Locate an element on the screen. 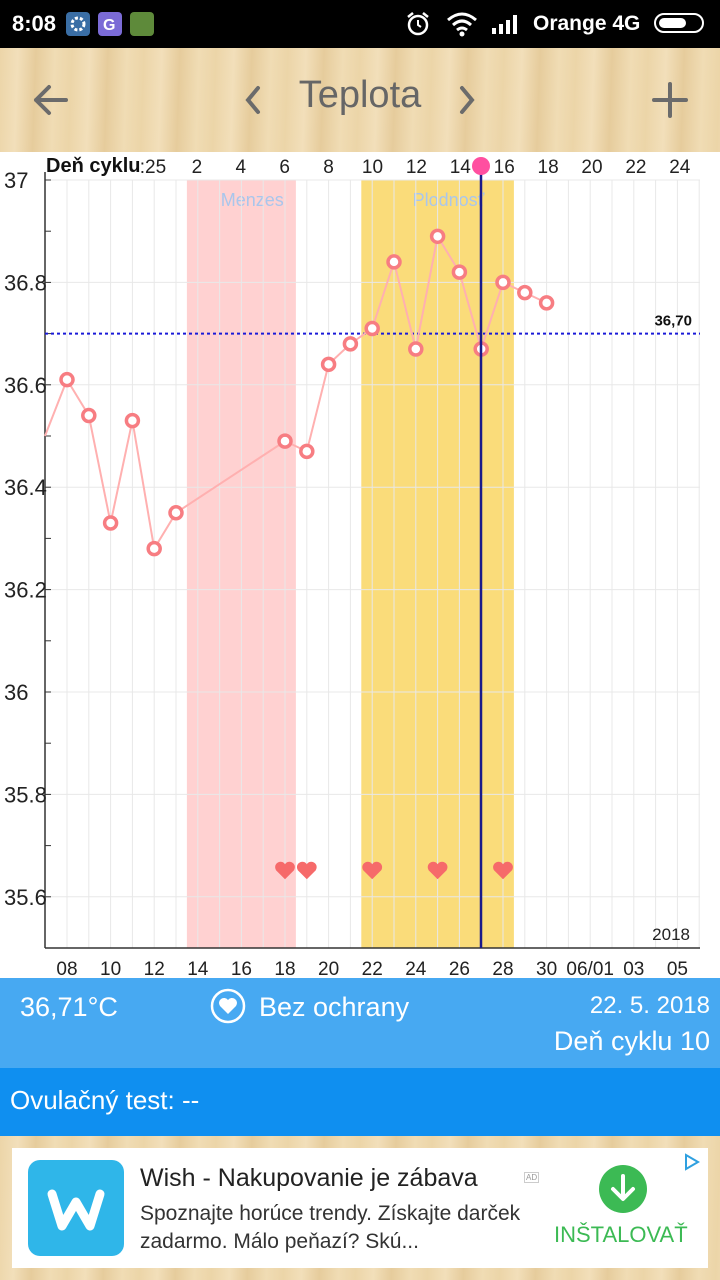 The width and height of the screenshot is (720, 1280). heart-circle-icon is located at coordinates (228, 1006).